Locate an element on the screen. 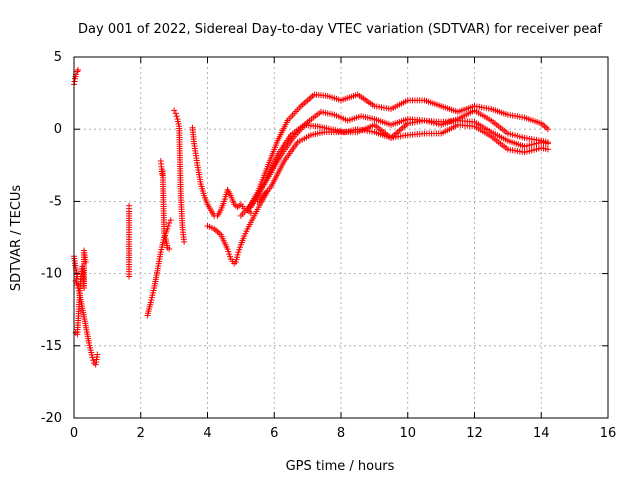  y-tick-label: -10 is located at coordinates (51, 274).